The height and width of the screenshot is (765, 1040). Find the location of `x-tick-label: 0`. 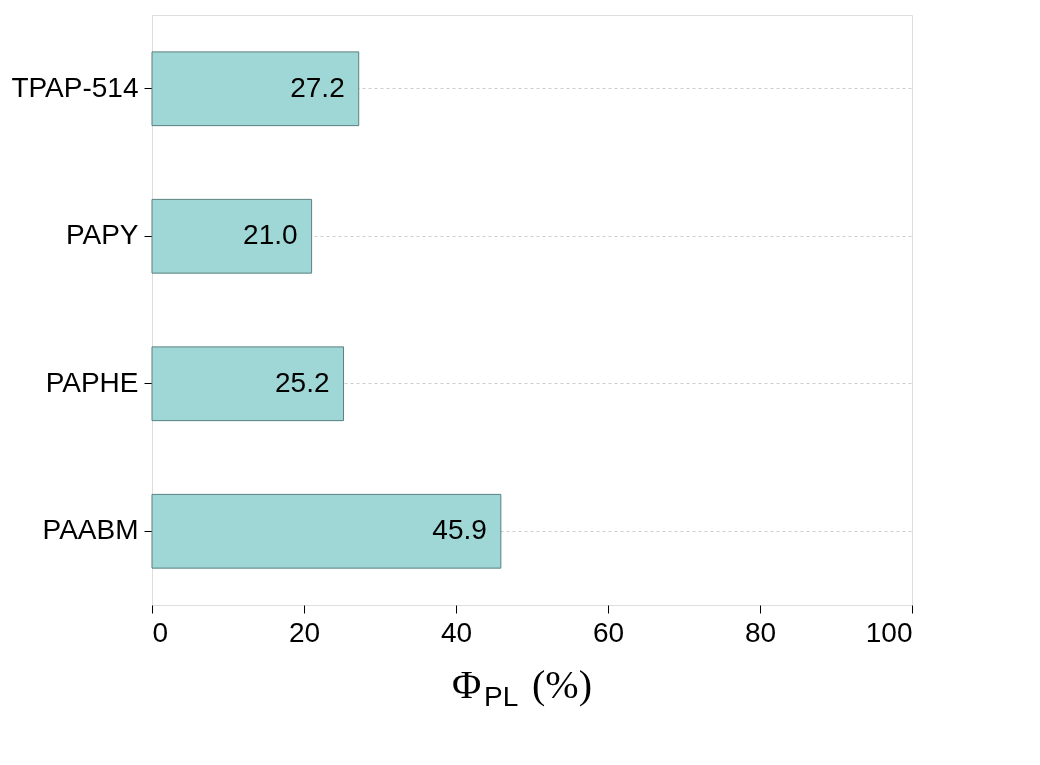

x-tick-label: 0 is located at coordinates (160, 632).